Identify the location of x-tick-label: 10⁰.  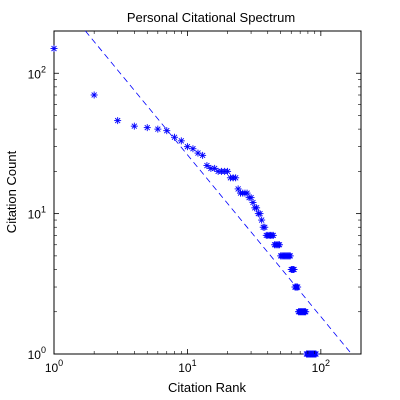
(54, 366).